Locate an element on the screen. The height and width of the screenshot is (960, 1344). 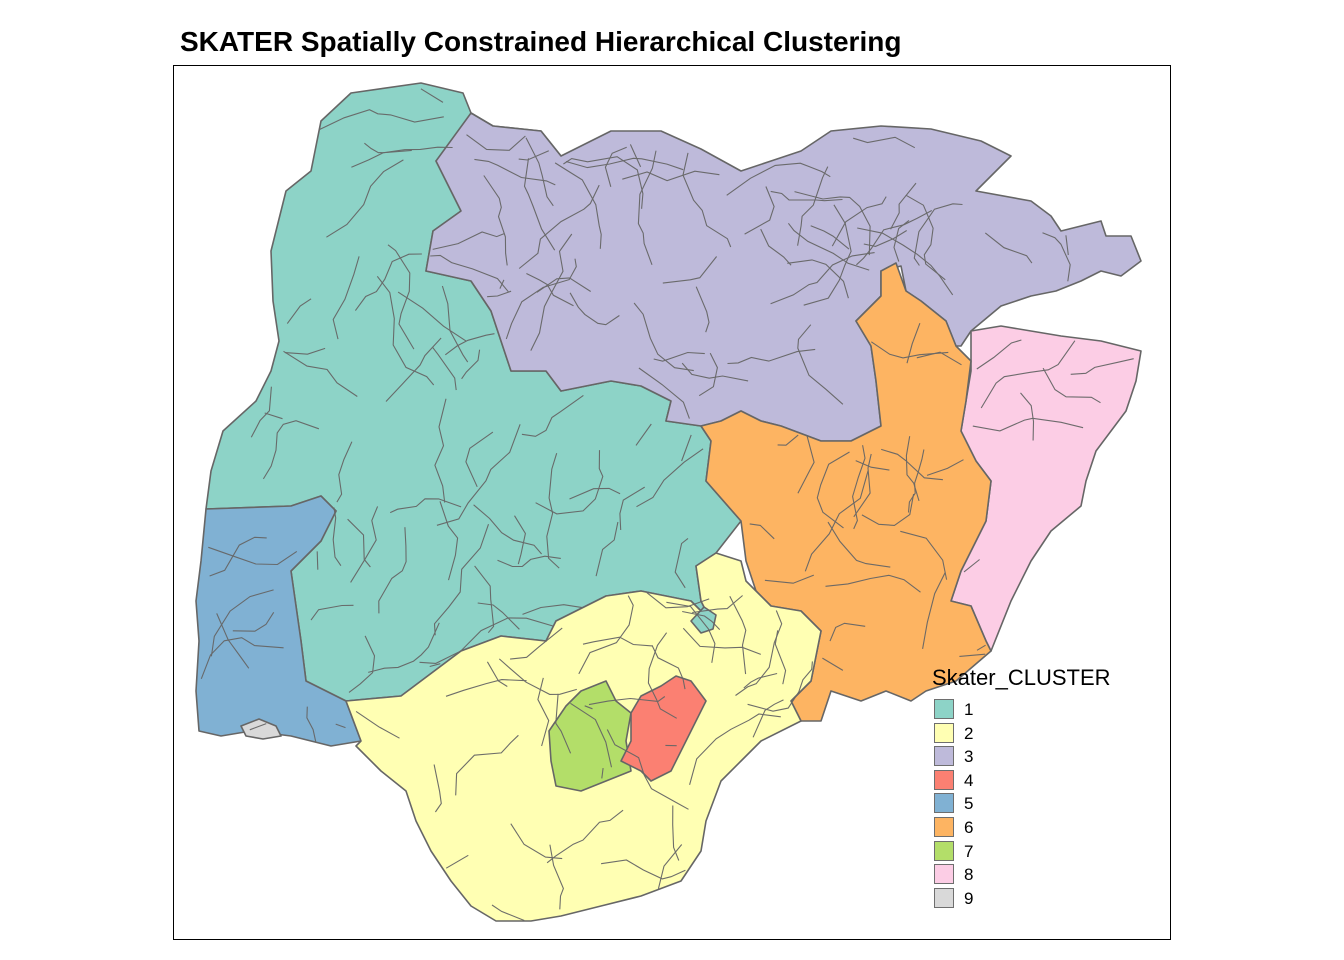
legend-item-6: 6 is located at coordinates (962, 828).